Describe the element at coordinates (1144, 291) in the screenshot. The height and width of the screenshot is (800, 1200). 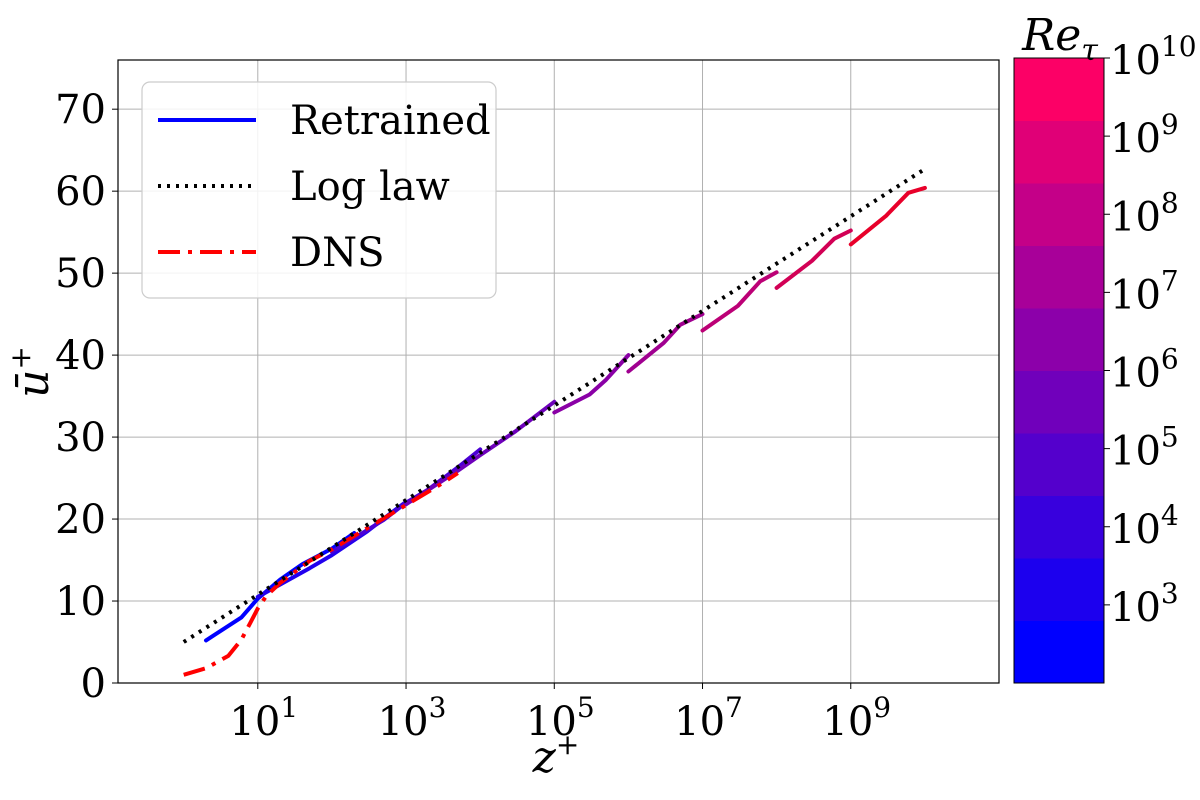
I see `colorbar-tick-label: 10⁷` at that location.